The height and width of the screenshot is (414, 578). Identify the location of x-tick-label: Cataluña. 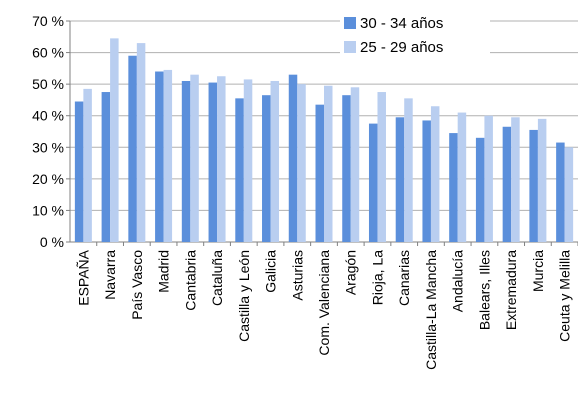
(217, 278).